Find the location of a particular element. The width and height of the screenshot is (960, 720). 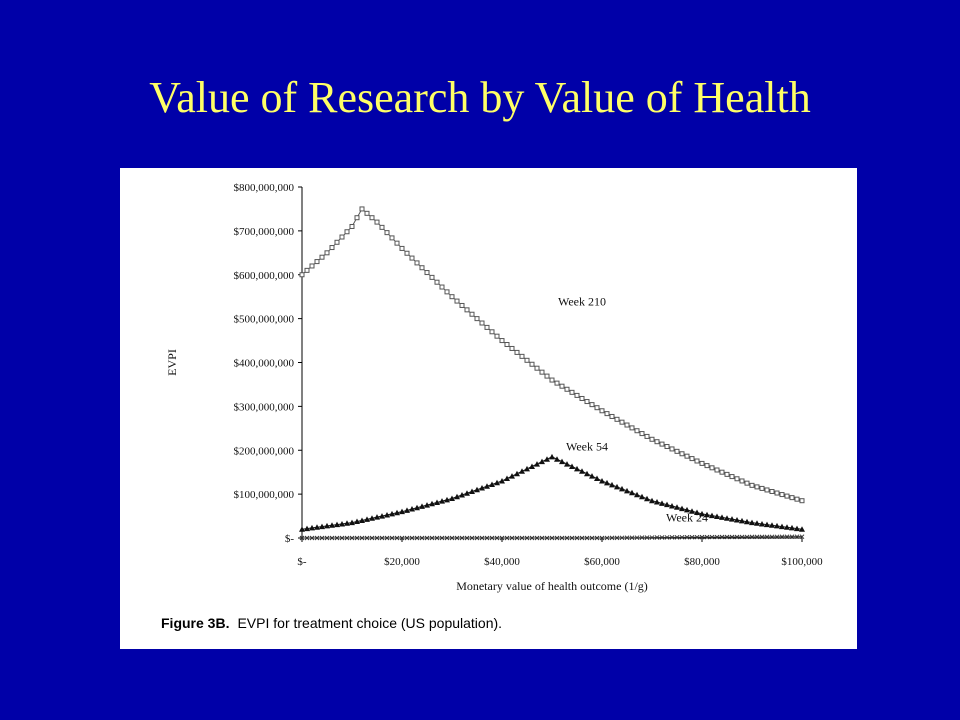

y-axis-label: EVPI is located at coordinates (172, 362).